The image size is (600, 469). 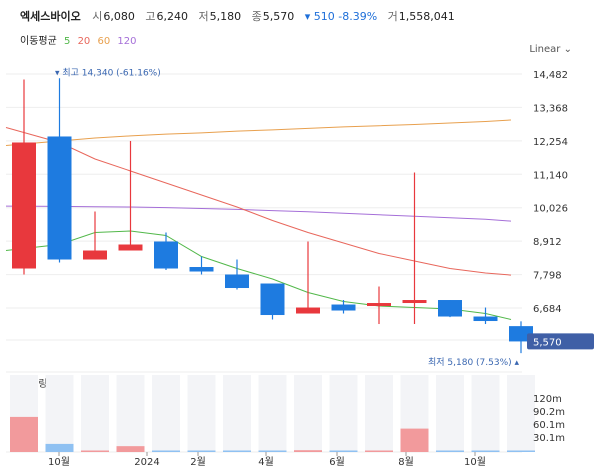 I want to click on high-label: 고, so click(x=150, y=16).